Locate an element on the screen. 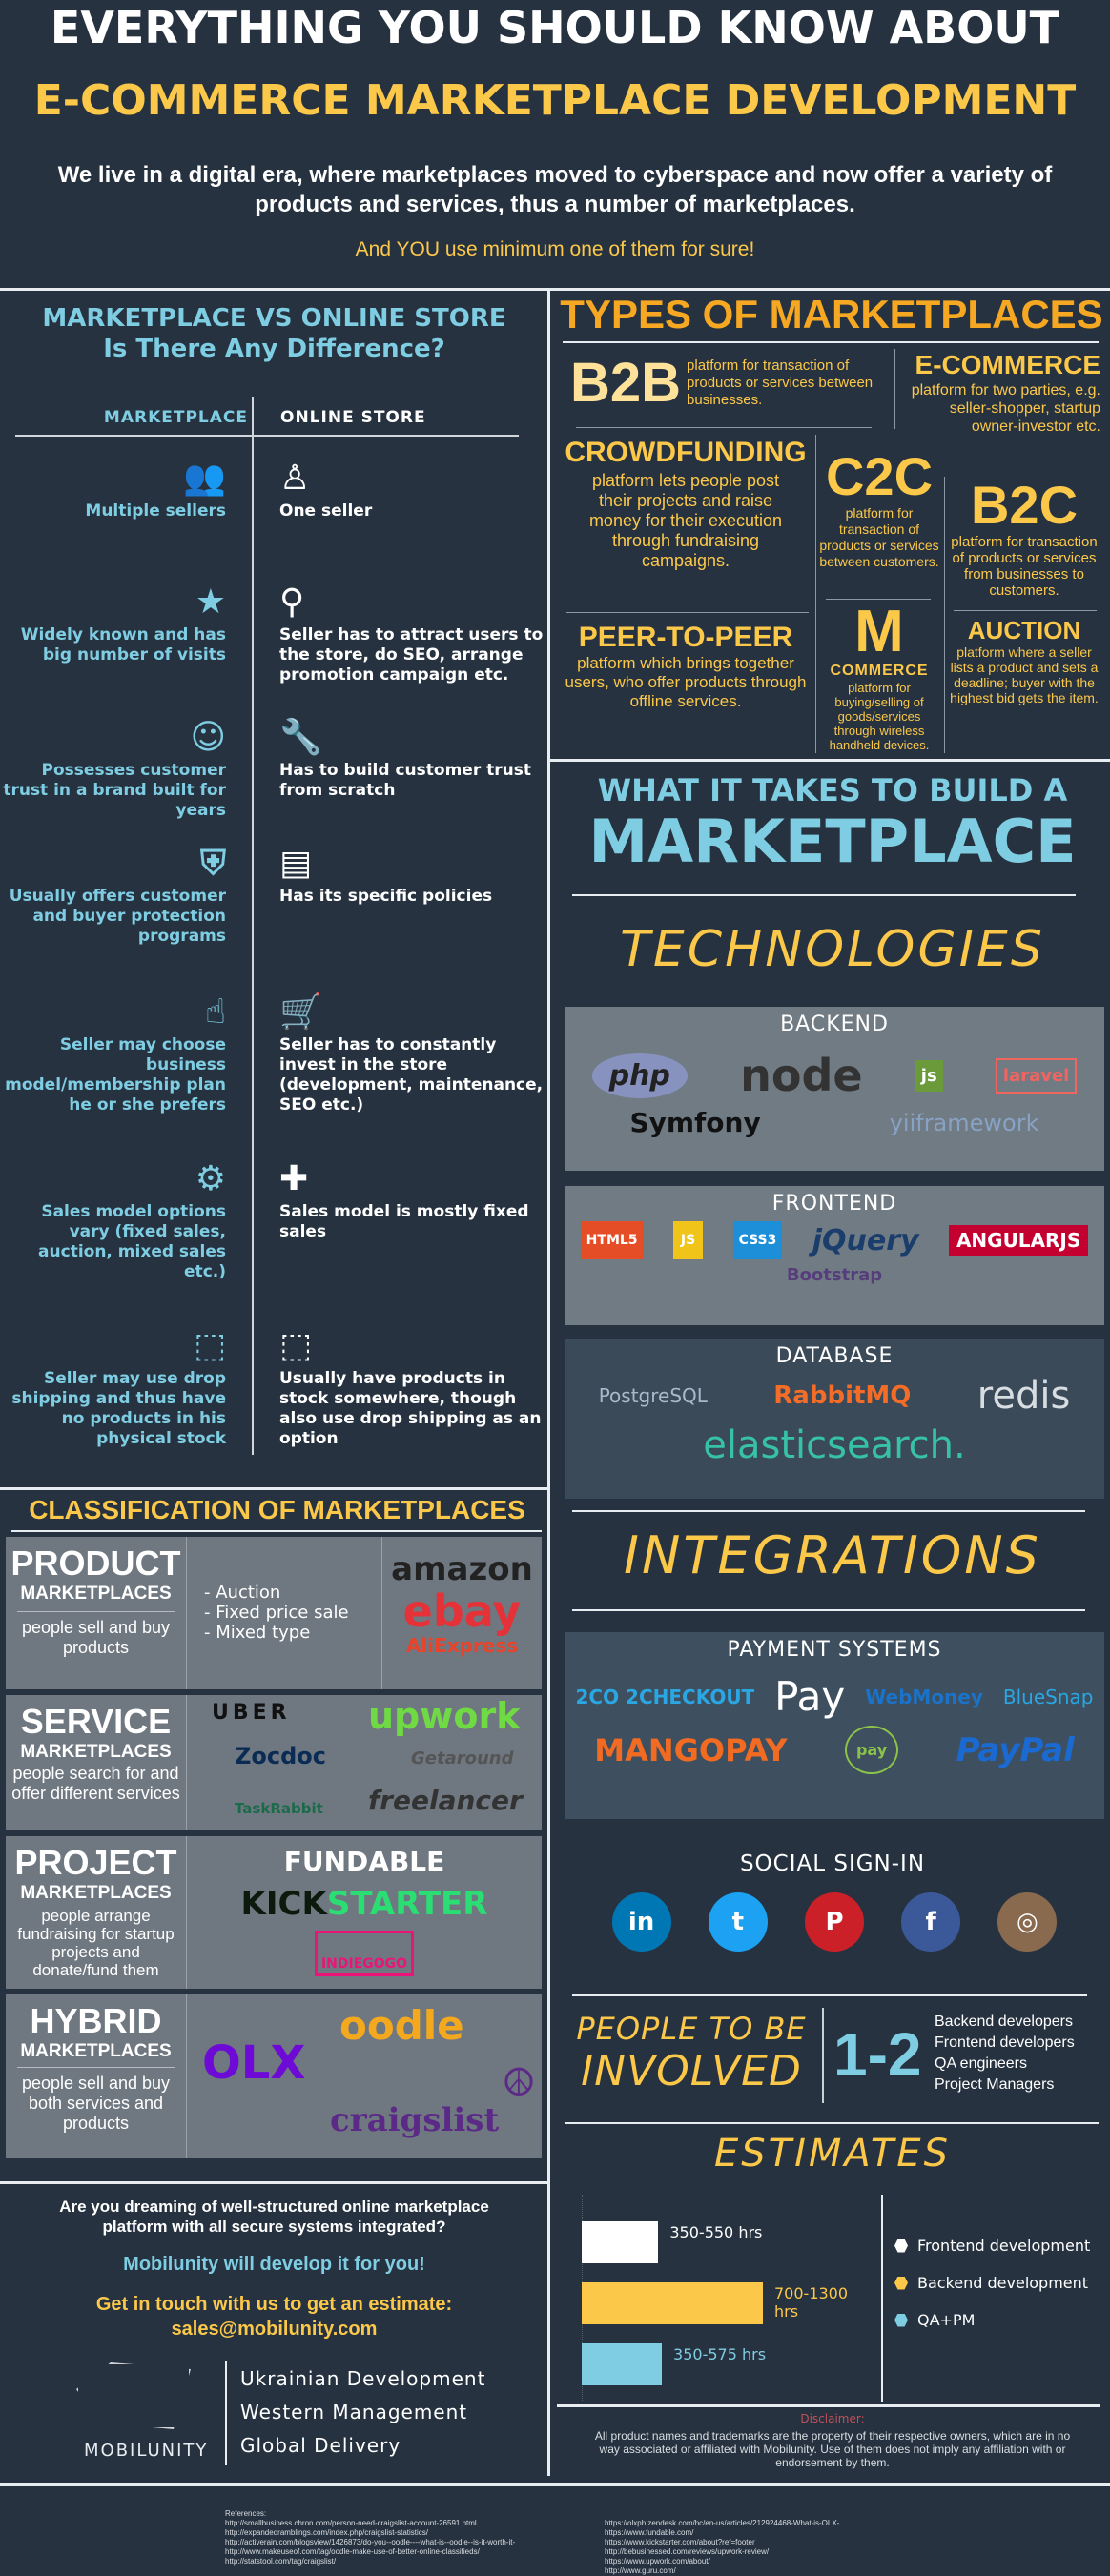 Image resolution: width=1110 pixels, height=2576 pixels. reference-link: https://www.upwork.com/about/ is located at coordinates (657, 2561).